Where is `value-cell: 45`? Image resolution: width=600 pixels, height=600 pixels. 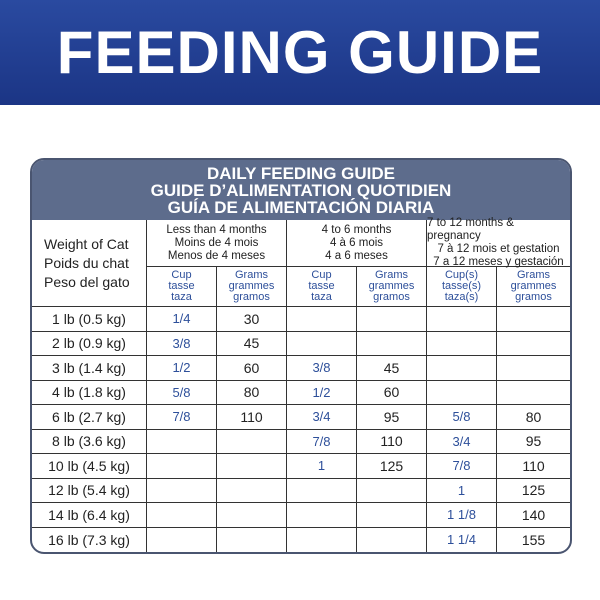
value-cell: 45 is located at coordinates (252, 343).